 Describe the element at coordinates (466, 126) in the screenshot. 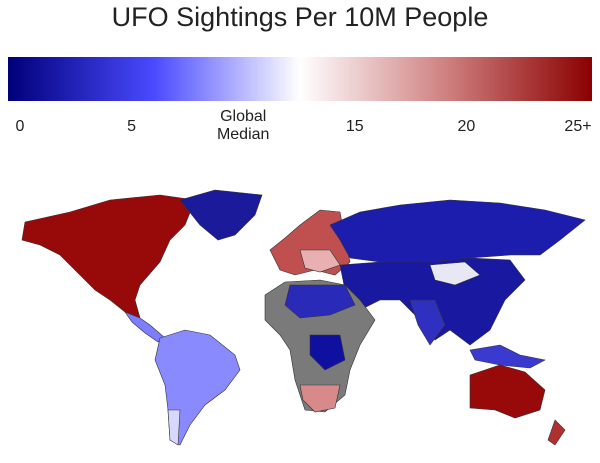

I see `colorbar-tick-label: 20` at that location.